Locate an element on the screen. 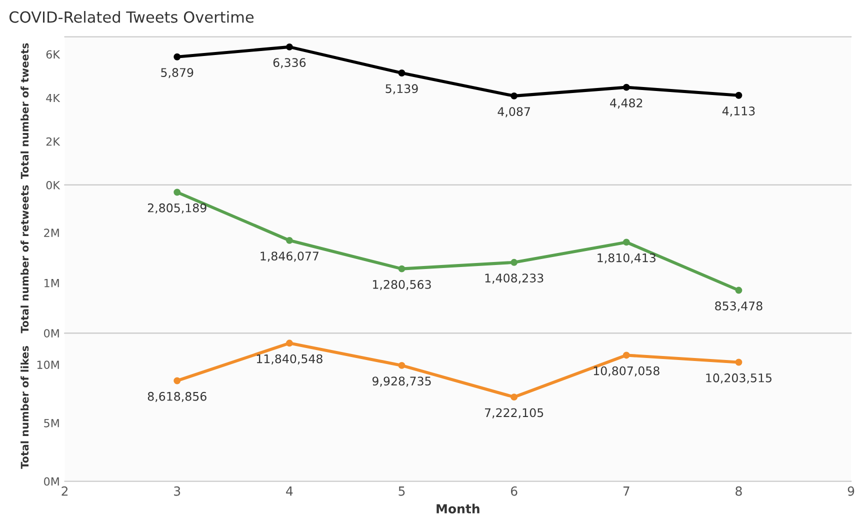 The height and width of the screenshot is (526, 864). y-tick-label: 2M is located at coordinates (51, 232).